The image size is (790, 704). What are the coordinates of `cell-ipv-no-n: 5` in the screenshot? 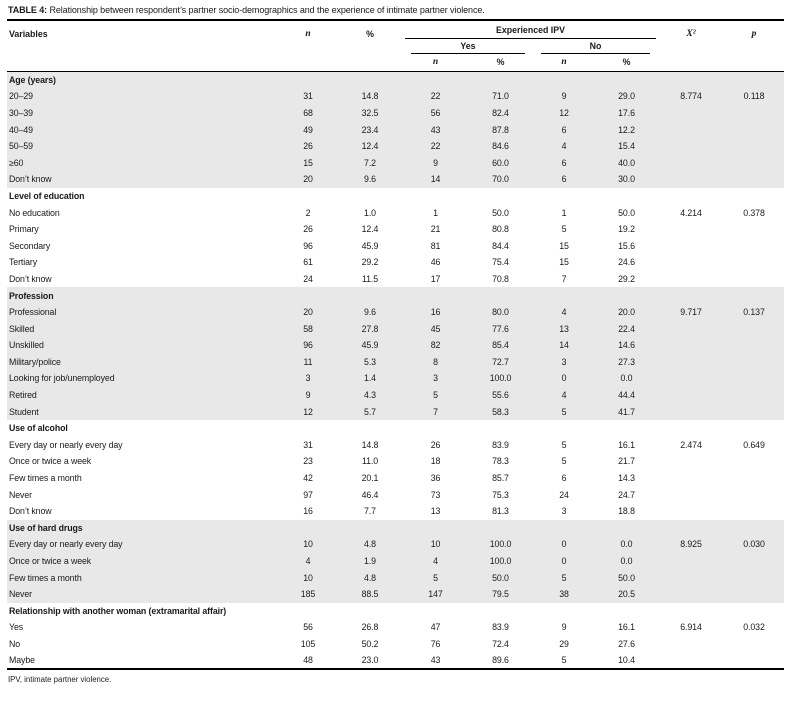 It's located at (564, 229).